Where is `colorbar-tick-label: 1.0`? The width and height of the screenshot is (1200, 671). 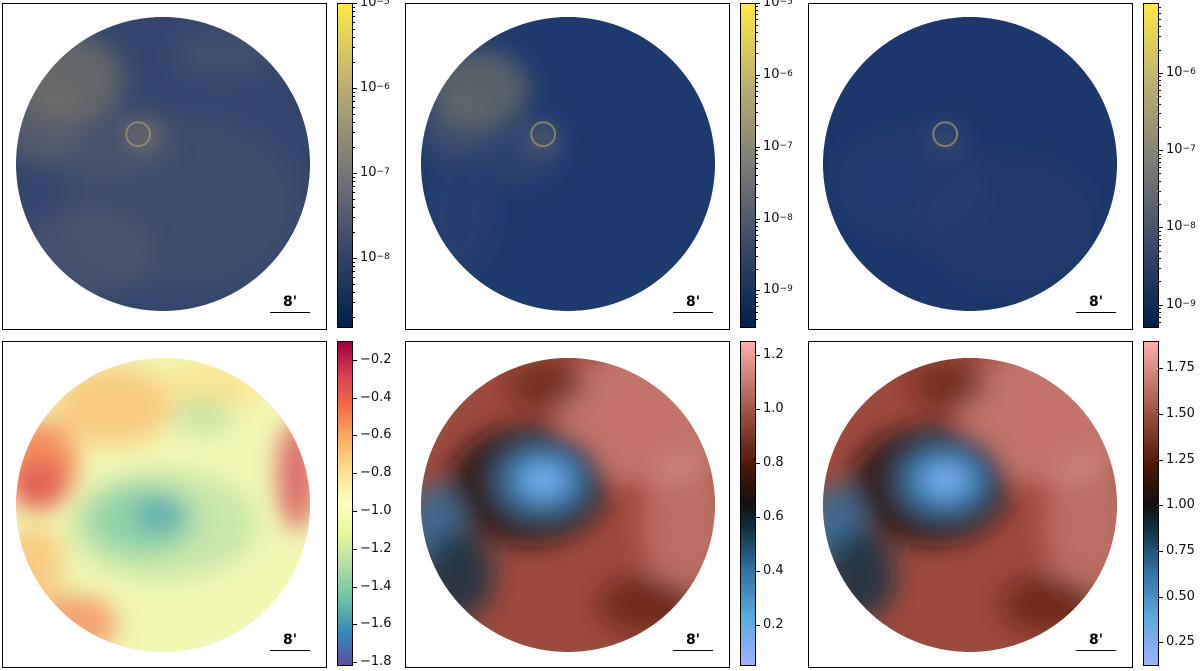
colorbar-tick-label: 1.0 is located at coordinates (773, 408).